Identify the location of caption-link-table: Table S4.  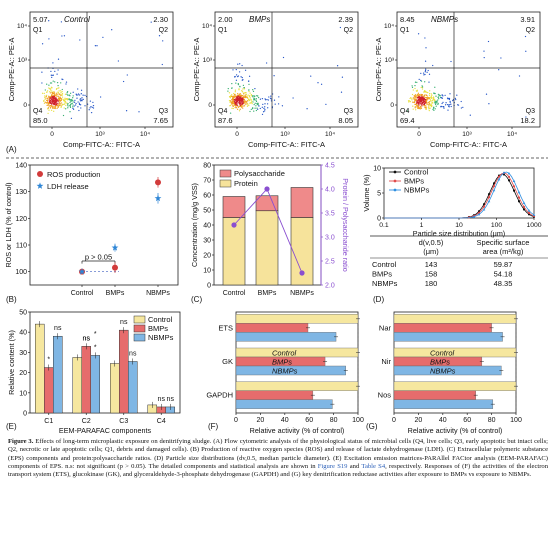
(373, 466).